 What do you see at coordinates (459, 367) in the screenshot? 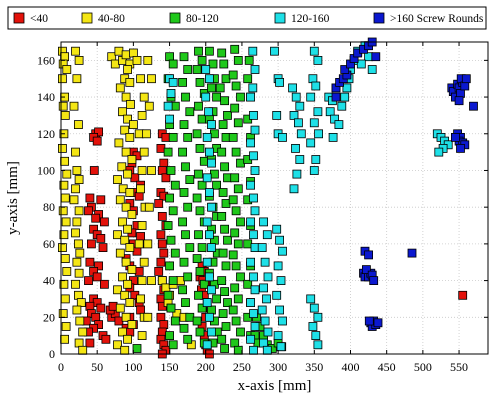
I see `x-tick-label: 550` at bounding box center [459, 367].